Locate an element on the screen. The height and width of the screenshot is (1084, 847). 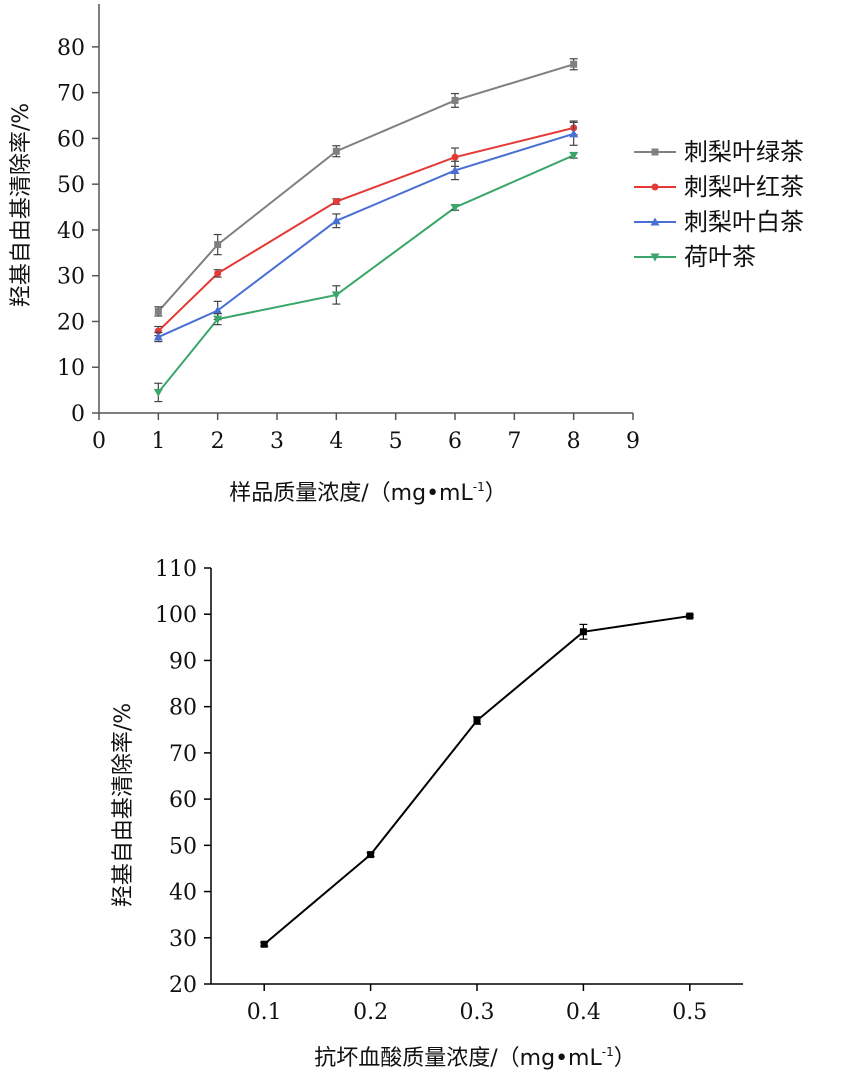
chart-1-x-tick-label: 9 is located at coordinates (633, 441).